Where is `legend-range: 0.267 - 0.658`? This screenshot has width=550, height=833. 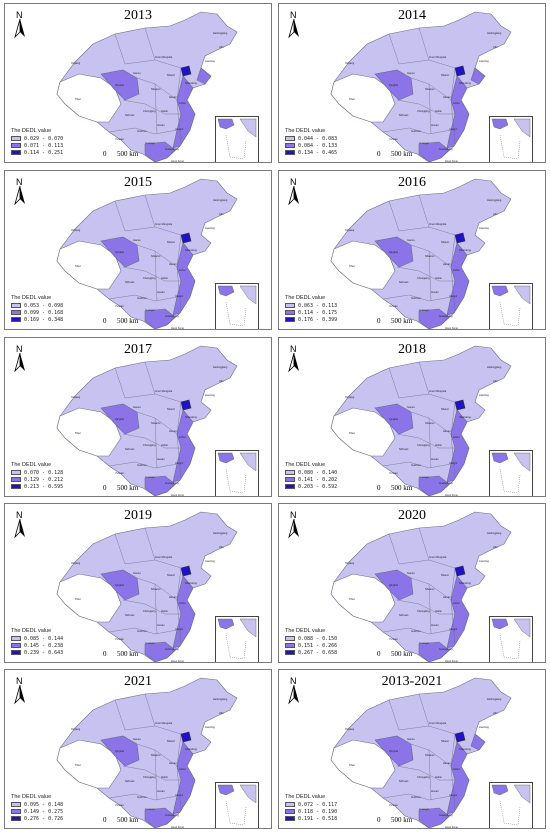 legend-range: 0.267 - 0.658 is located at coordinates (318, 652).